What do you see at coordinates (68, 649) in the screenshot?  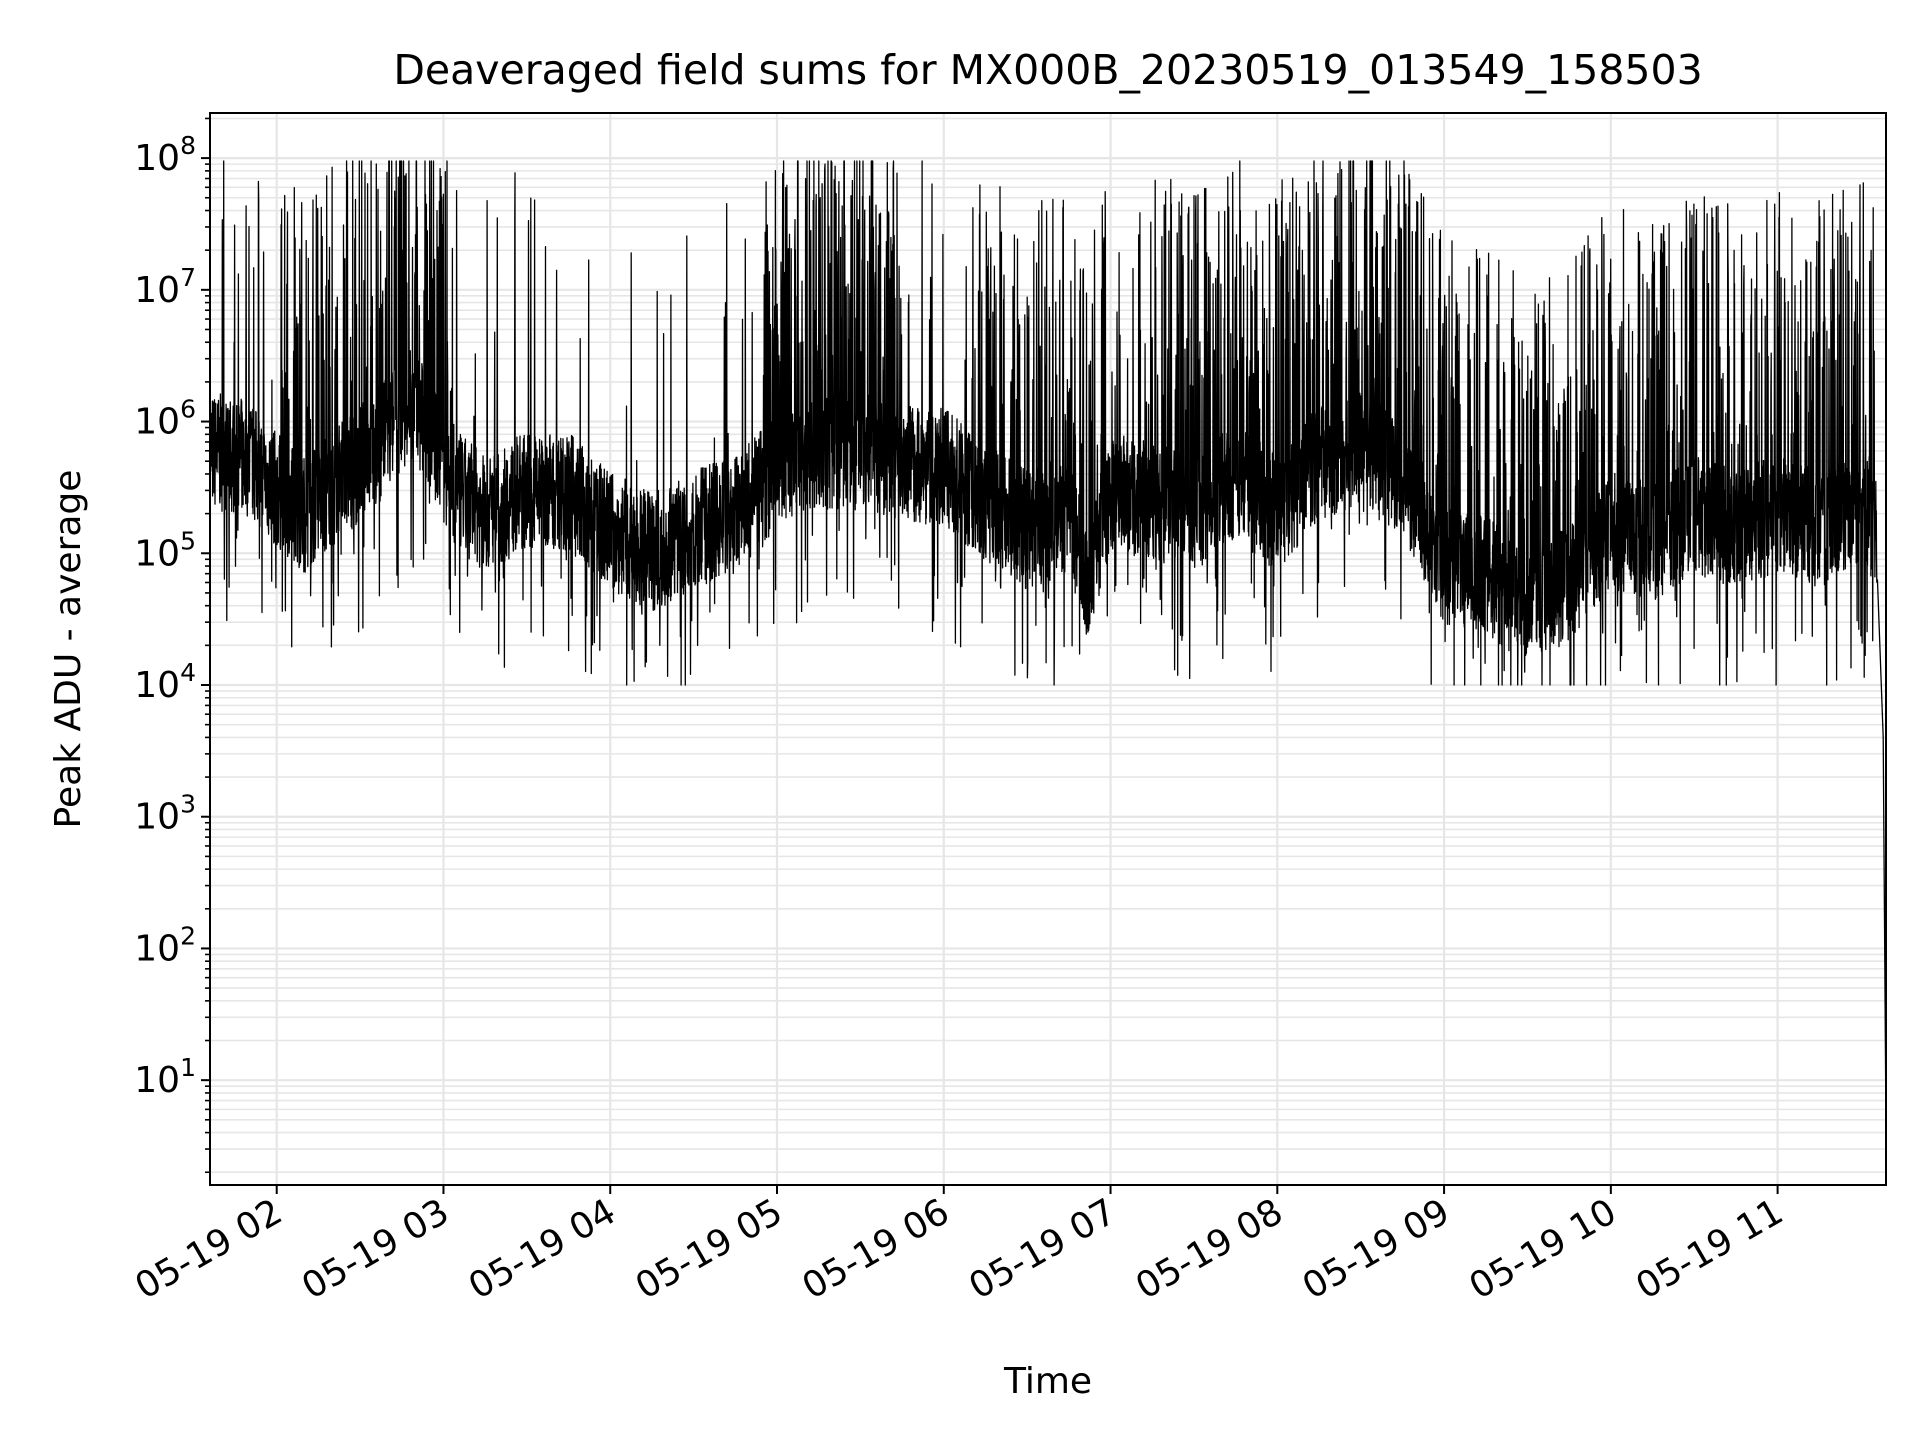 I see `y-axis-label: Peak ADU - average` at bounding box center [68, 649].